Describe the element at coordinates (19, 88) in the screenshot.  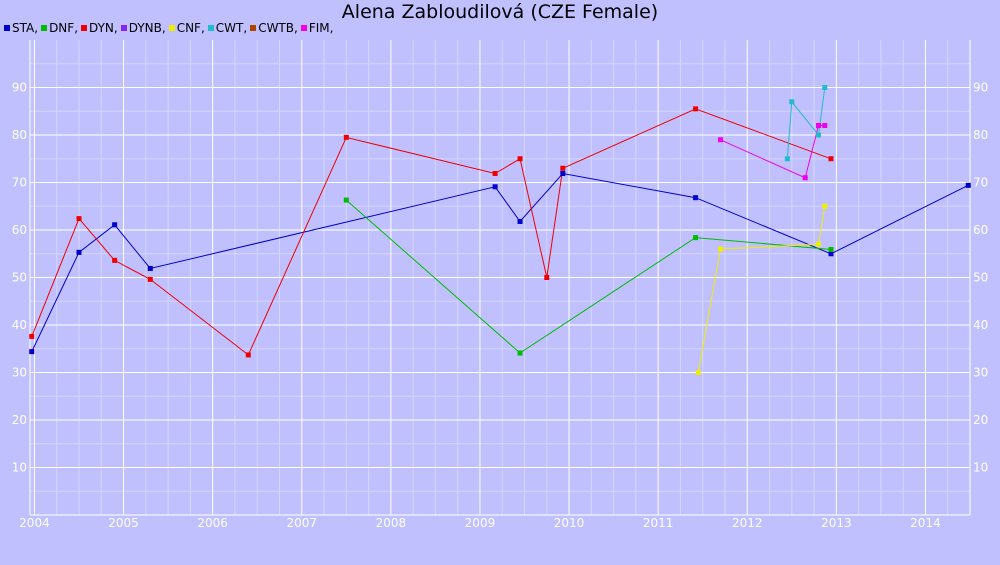
I see `y-tick-label-left: 90` at that location.